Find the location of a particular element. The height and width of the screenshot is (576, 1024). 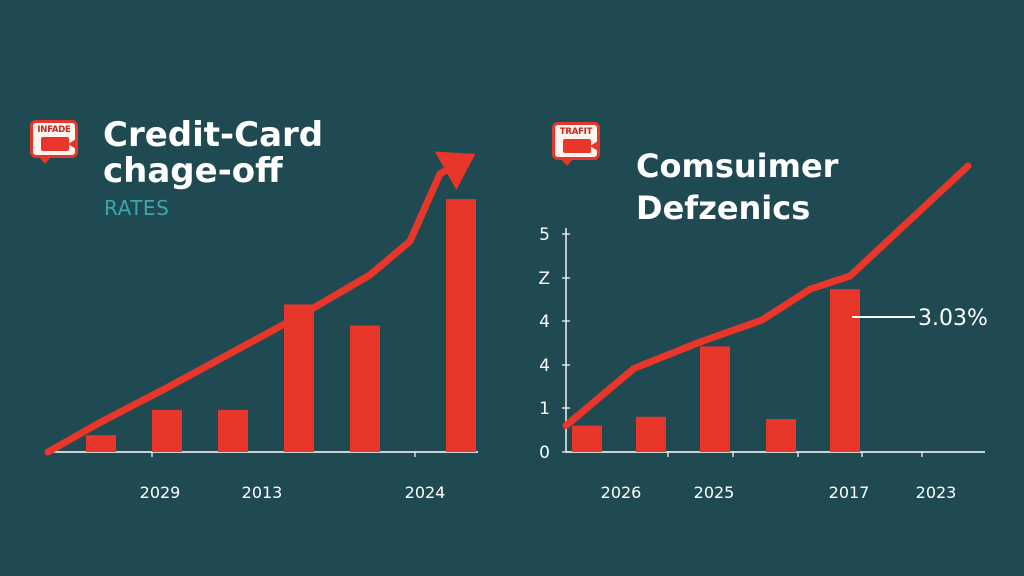

x-tick-label: 2025 is located at coordinates (714, 492).